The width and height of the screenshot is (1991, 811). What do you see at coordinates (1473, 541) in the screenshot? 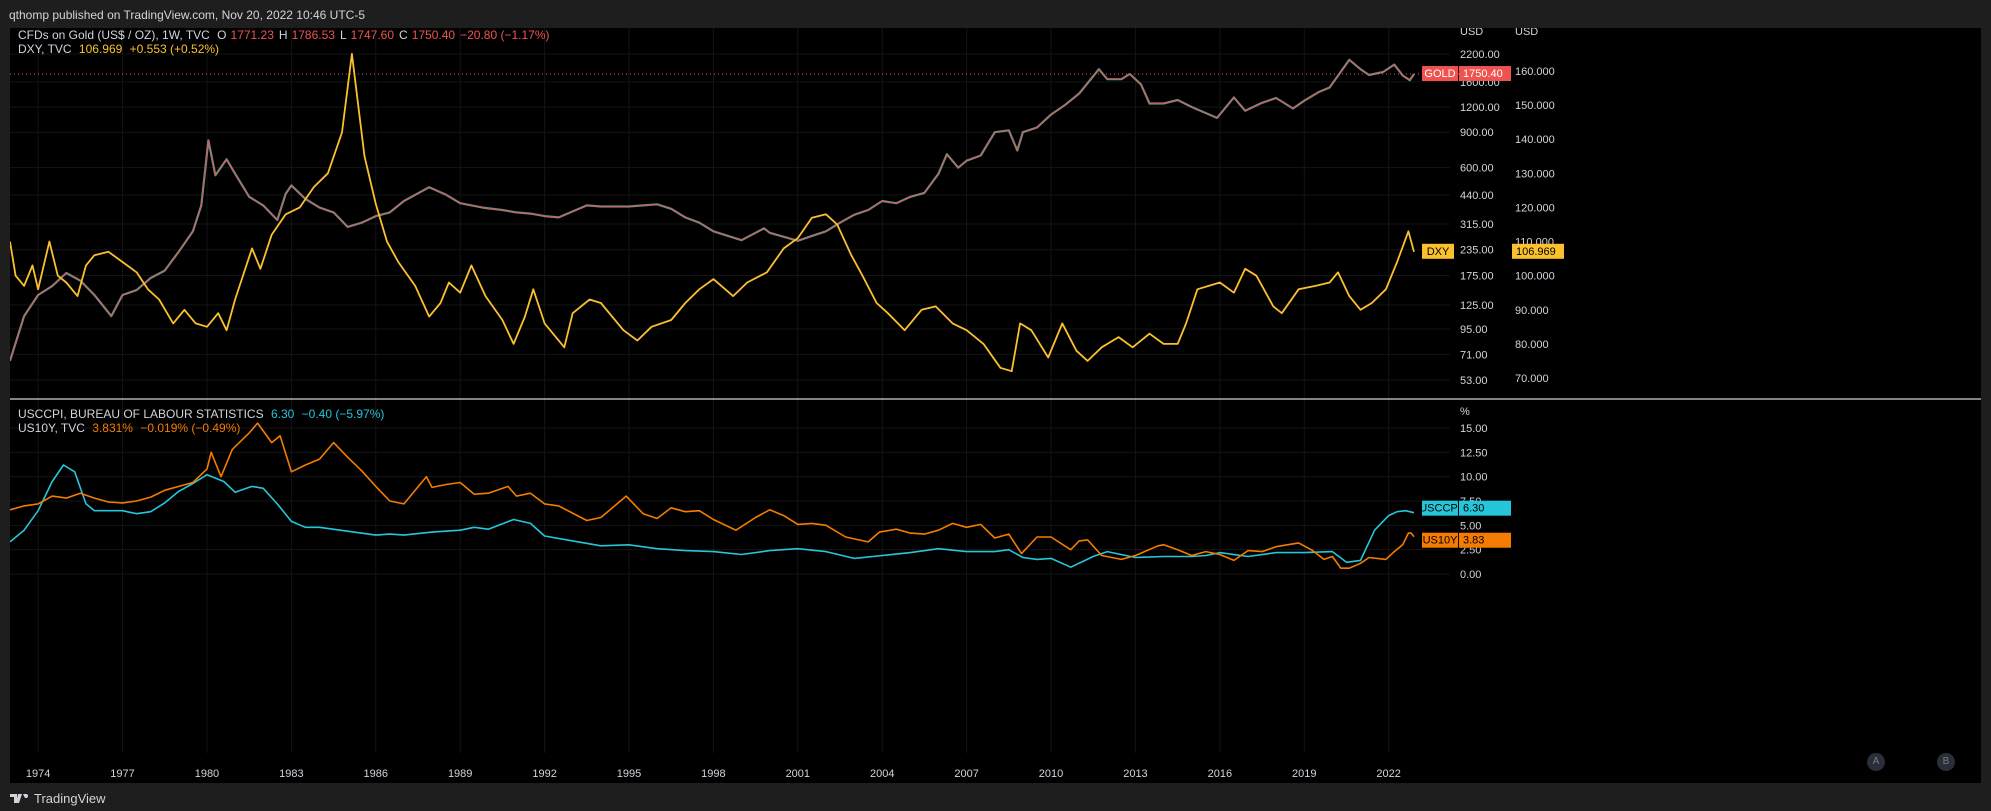
I see `us10y-price: 3.83` at bounding box center [1473, 541].